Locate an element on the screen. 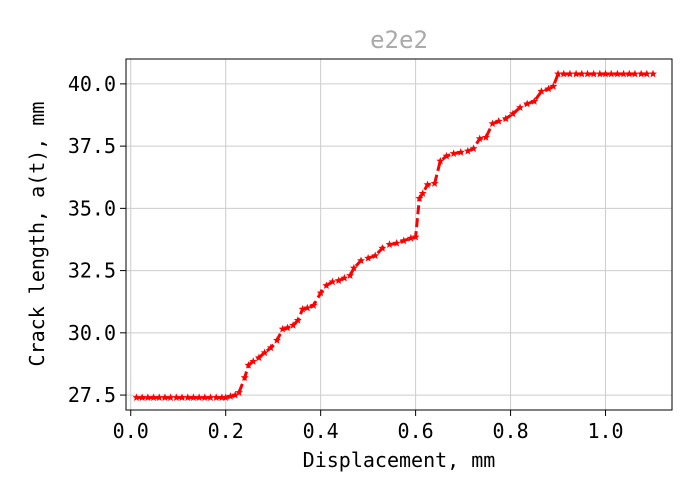 The image size is (700, 500). y-tick-label: 35.0 is located at coordinates (92, 208).